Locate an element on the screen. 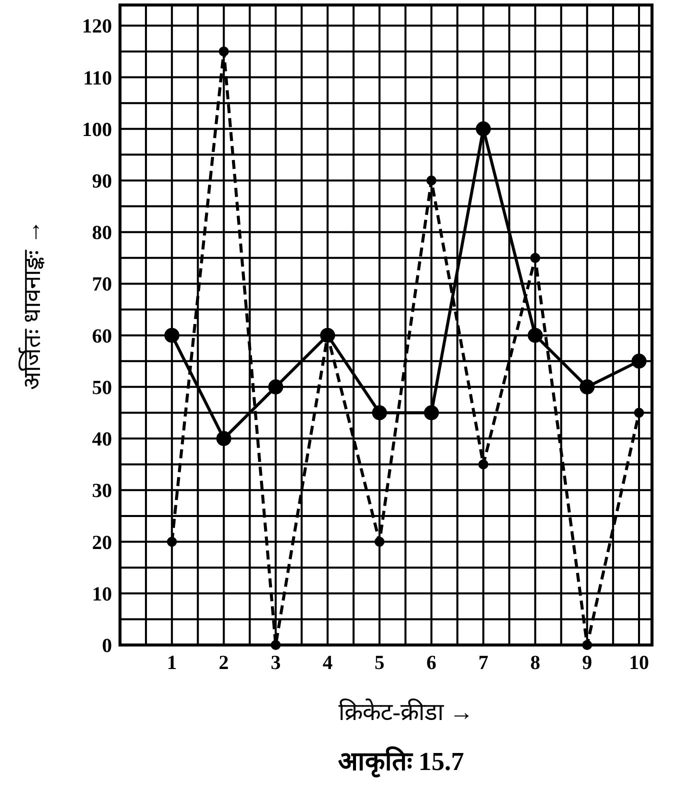 This screenshot has height=787, width=679. x-tick-label: 7 is located at coordinates (483, 663).